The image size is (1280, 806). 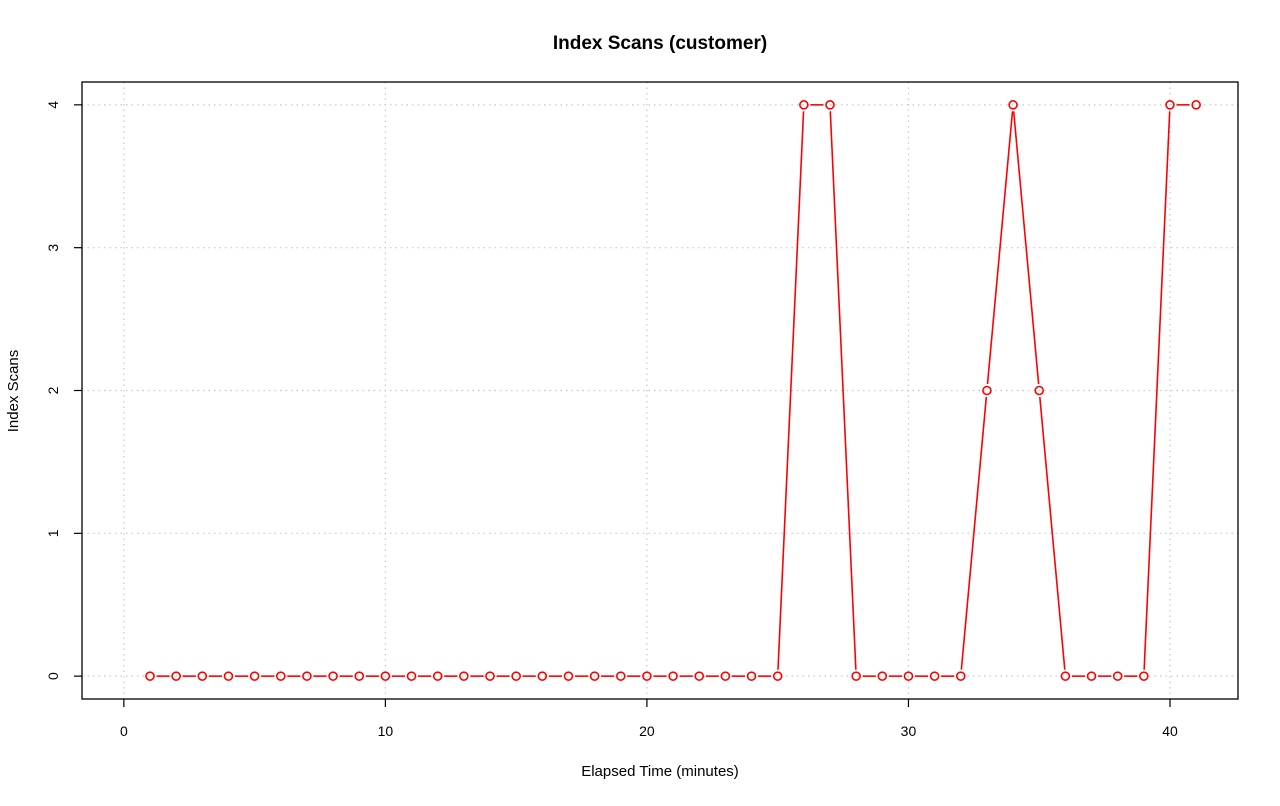 I want to click on x-tick-label: 10, so click(x=386, y=731).